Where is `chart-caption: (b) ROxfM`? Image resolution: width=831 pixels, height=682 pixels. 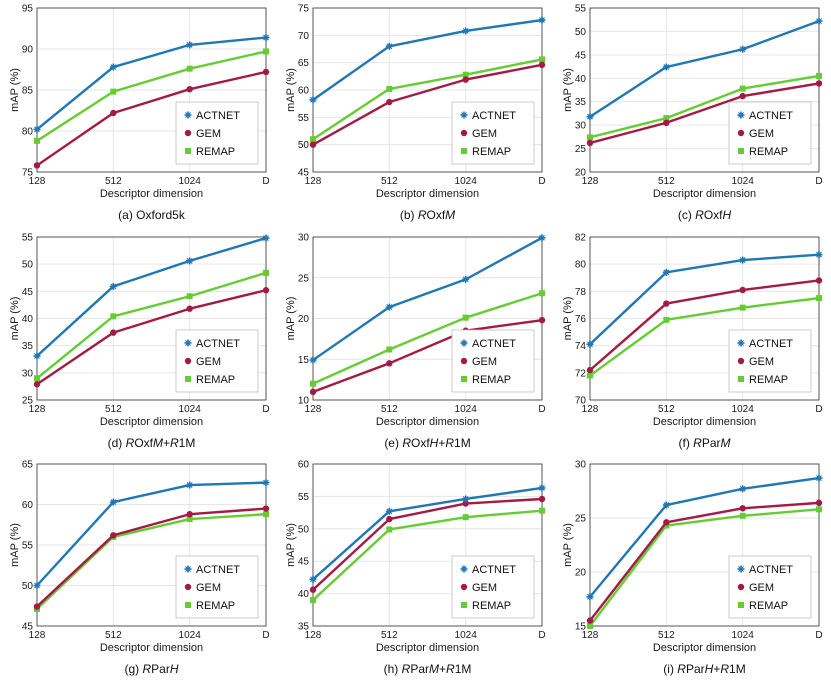 chart-caption: (b) ROxfM is located at coordinates (427, 215).